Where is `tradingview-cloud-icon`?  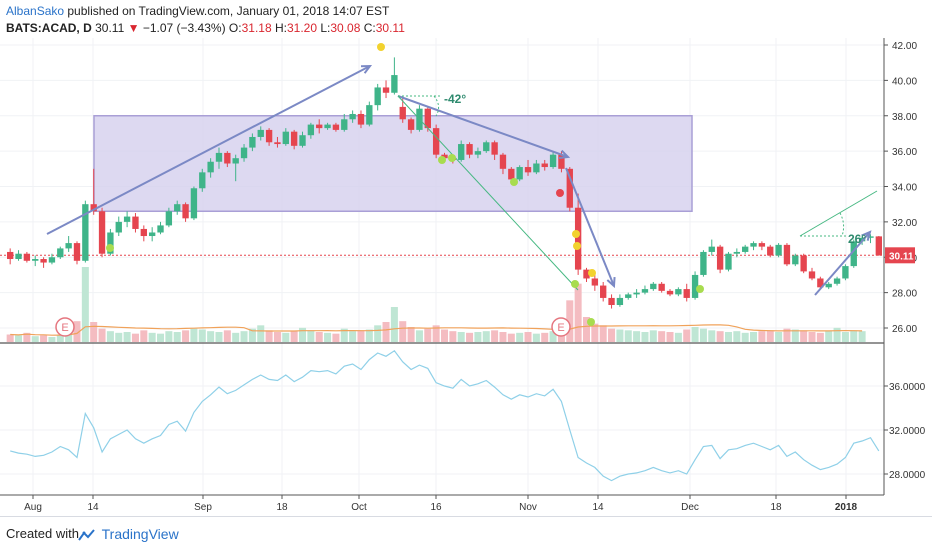 tradingview-cloud-icon is located at coordinates (86, 535).